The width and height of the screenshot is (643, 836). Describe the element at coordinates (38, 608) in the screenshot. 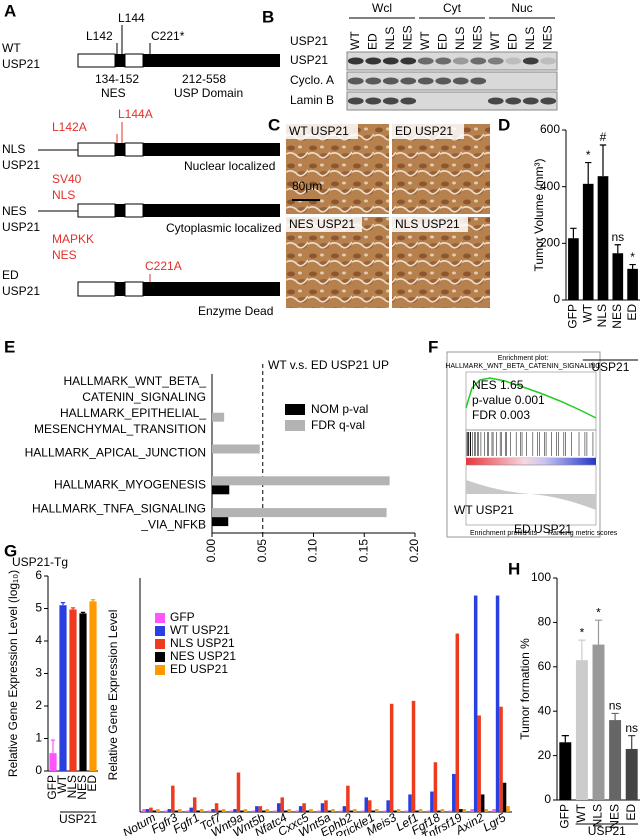

I see `y-tick-label: 5` at that location.